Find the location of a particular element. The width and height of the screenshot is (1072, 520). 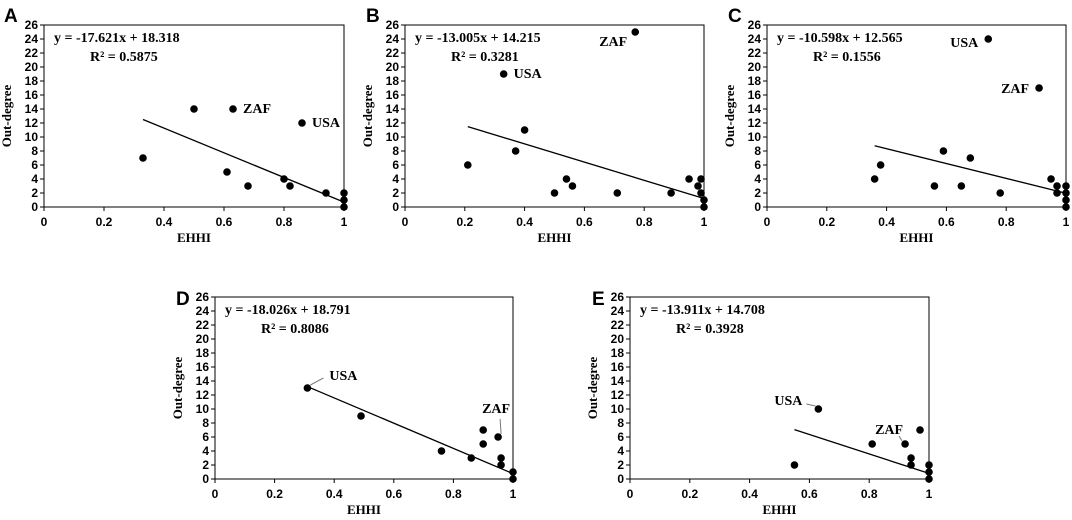

panel-e-equation: y = -13.911x + 14.708 is located at coordinates (702, 310).